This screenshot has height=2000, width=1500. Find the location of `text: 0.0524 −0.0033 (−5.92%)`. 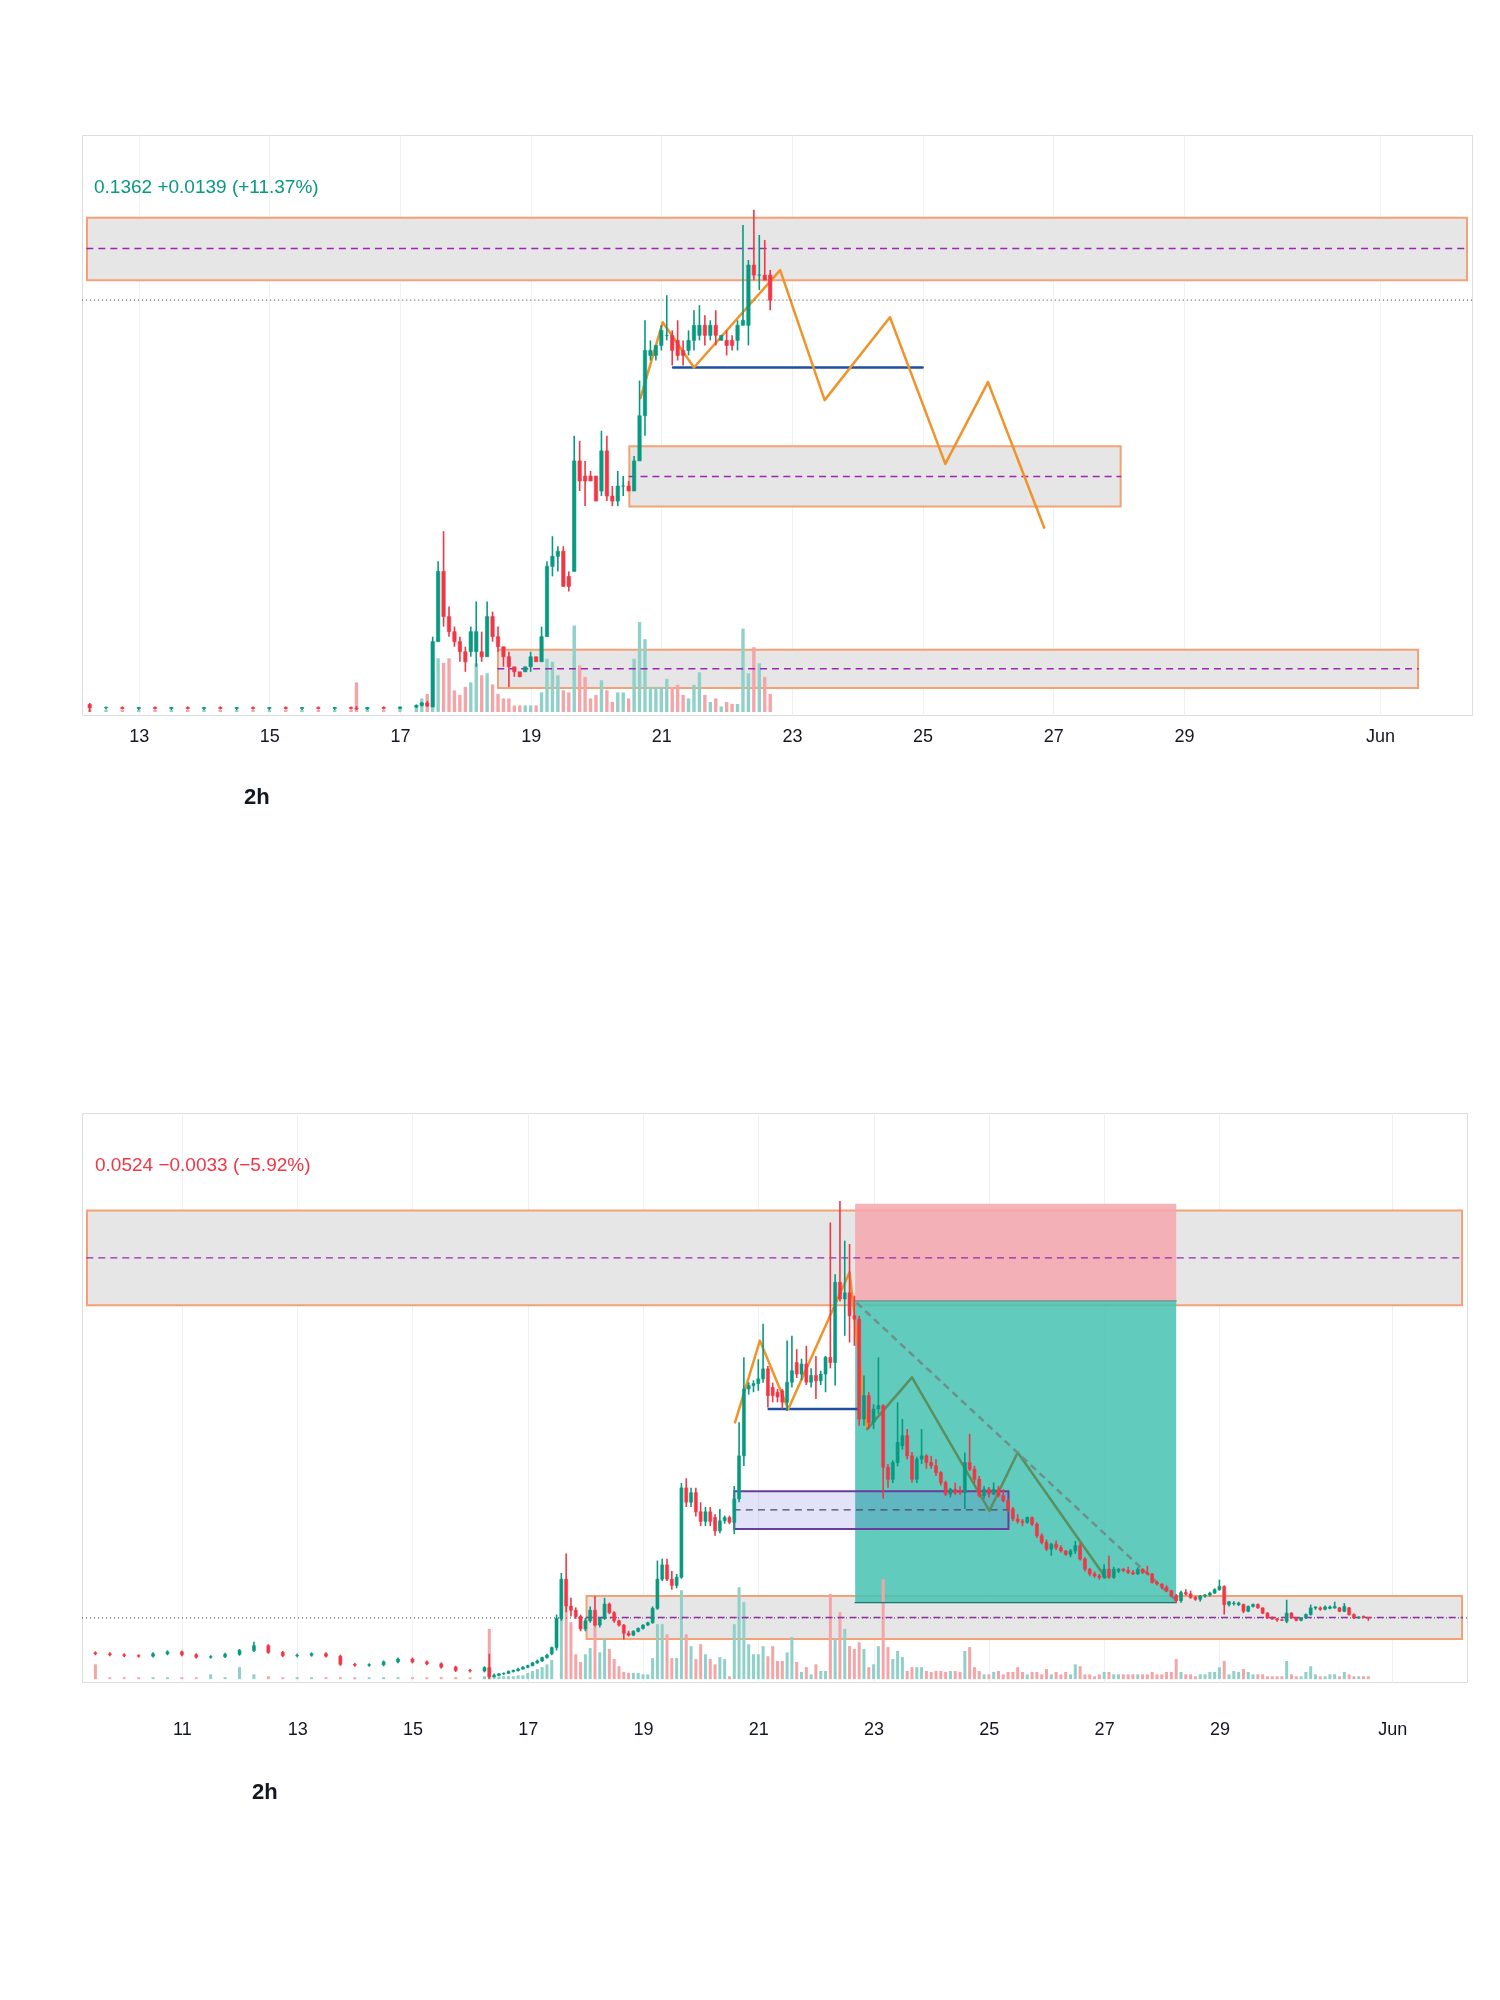

text: 0.0524 −0.0033 (−5.92%) is located at coordinates (203, 1164).